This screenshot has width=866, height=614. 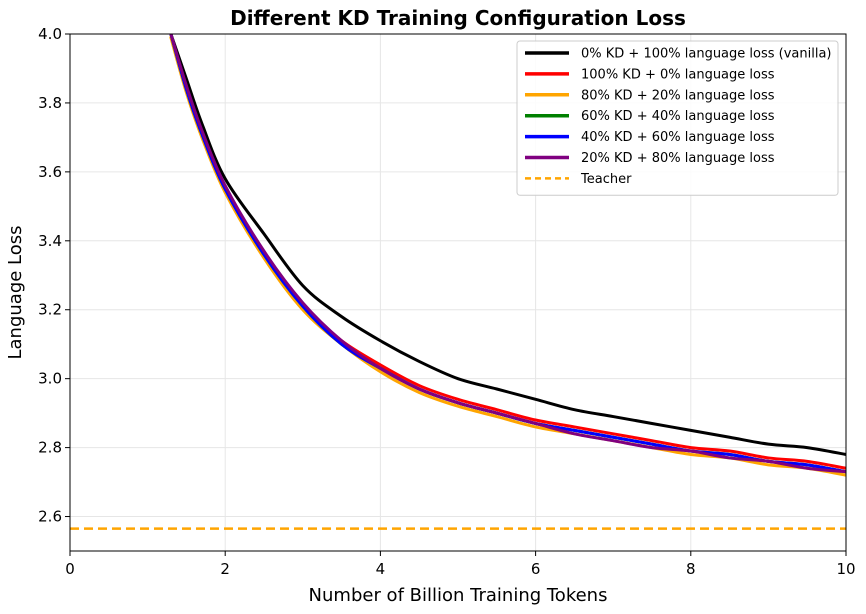 What do you see at coordinates (50, 517) in the screenshot?
I see `y-tick-label: 2.6` at bounding box center [50, 517].